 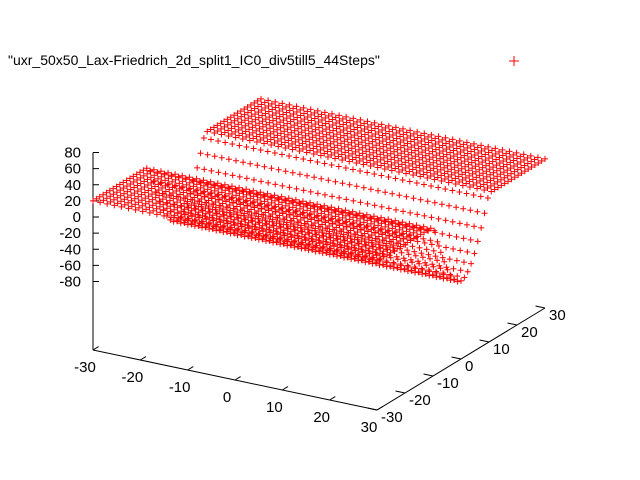 I want to click on y-tick-label: -30, so click(x=392, y=417).